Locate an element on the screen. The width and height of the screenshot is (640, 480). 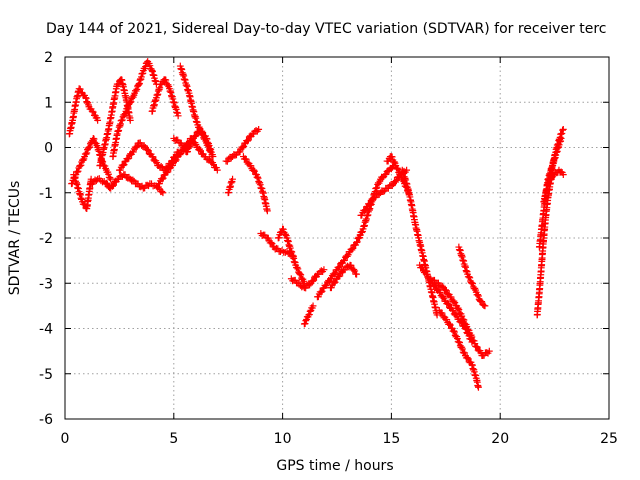
x-tick-label: 5 is located at coordinates (173, 439).